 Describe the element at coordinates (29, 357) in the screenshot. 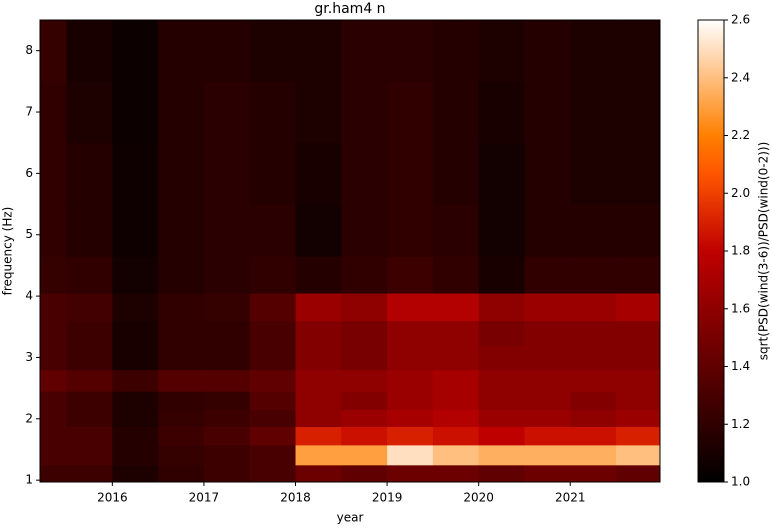

I see `y-tick-label: 3` at that location.